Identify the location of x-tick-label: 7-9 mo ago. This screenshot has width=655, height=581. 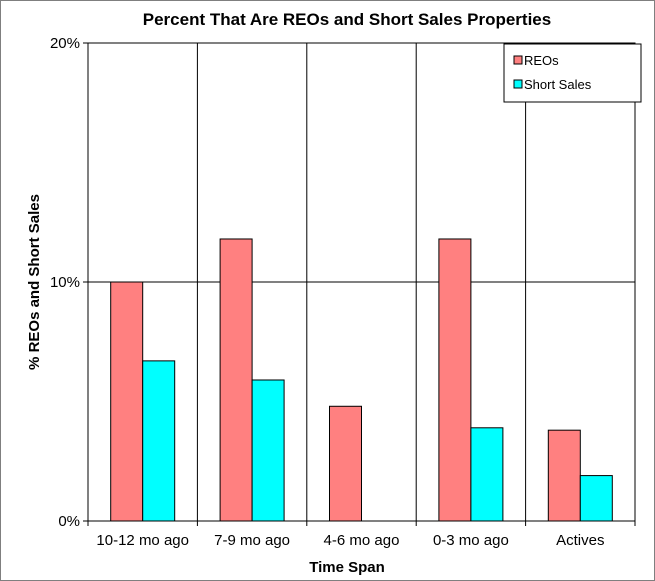
(252, 540).